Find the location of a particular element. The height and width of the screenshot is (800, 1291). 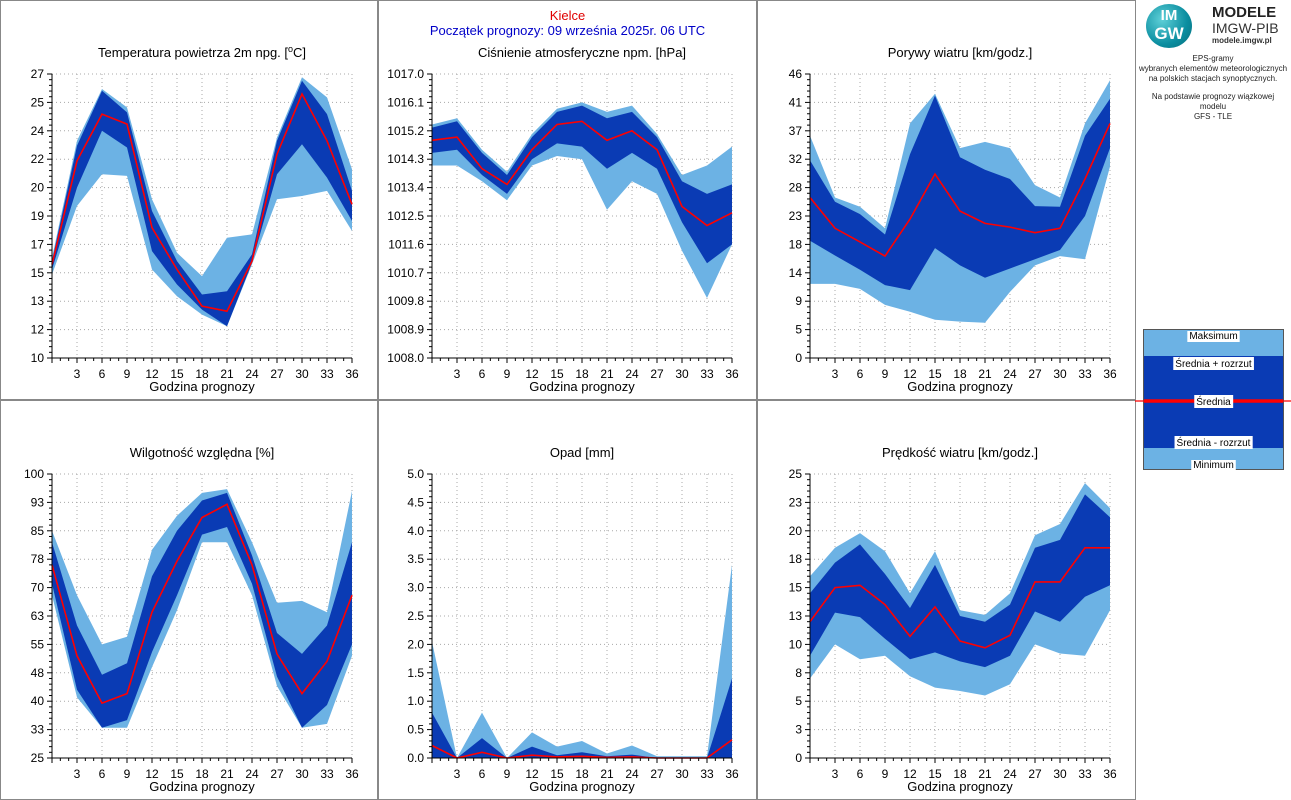

x-tick-label: 33 is located at coordinates (327, 374).